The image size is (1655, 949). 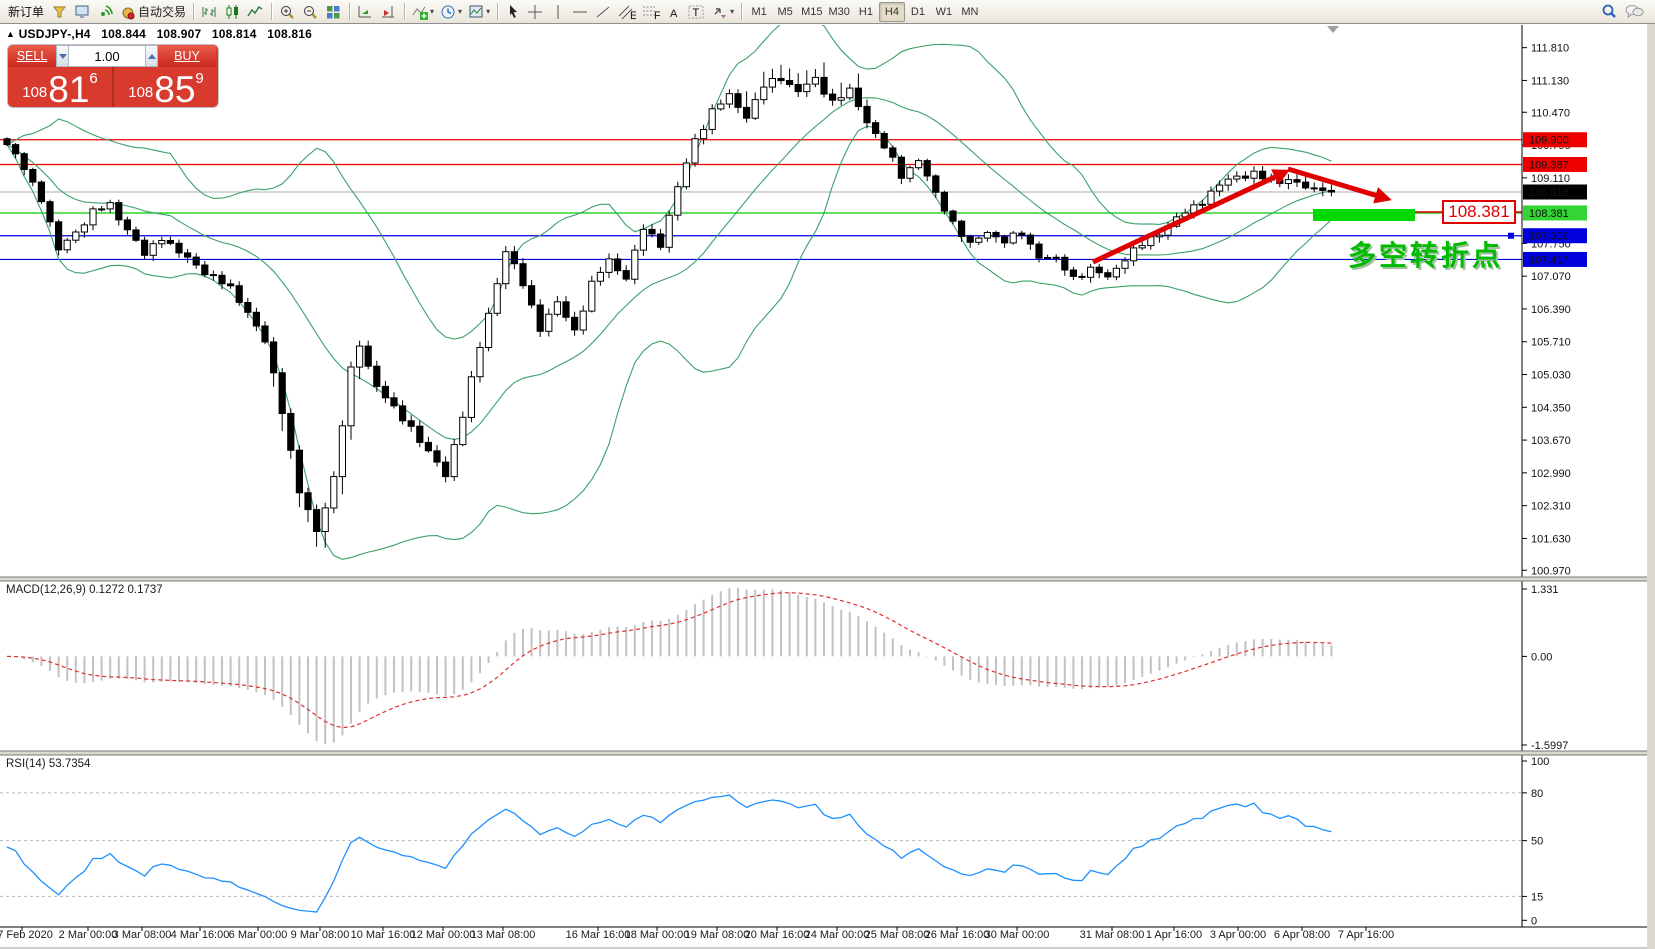 What do you see at coordinates (365, 12) in the screenshot?
I see `auto-scroll-button` at bounding box center [365, 12].